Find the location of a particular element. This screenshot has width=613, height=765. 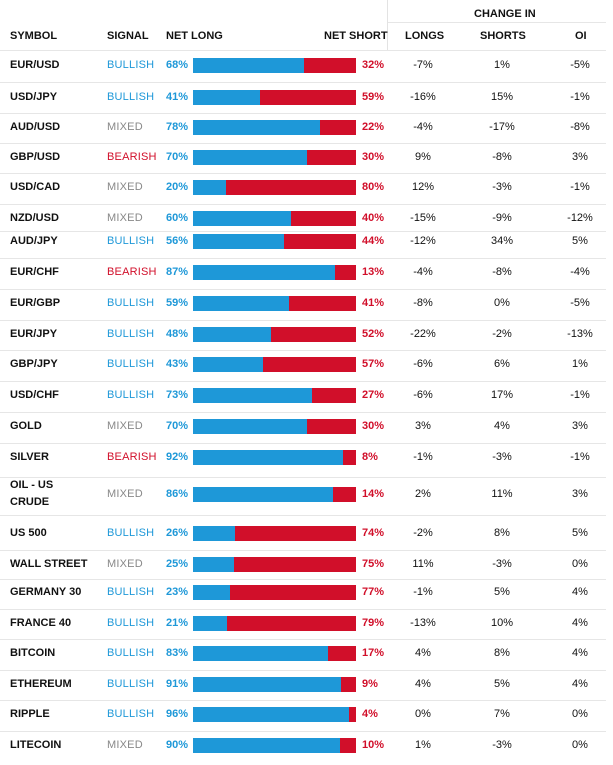

net-short-percent: 32% is located at coordinates (373, 65).